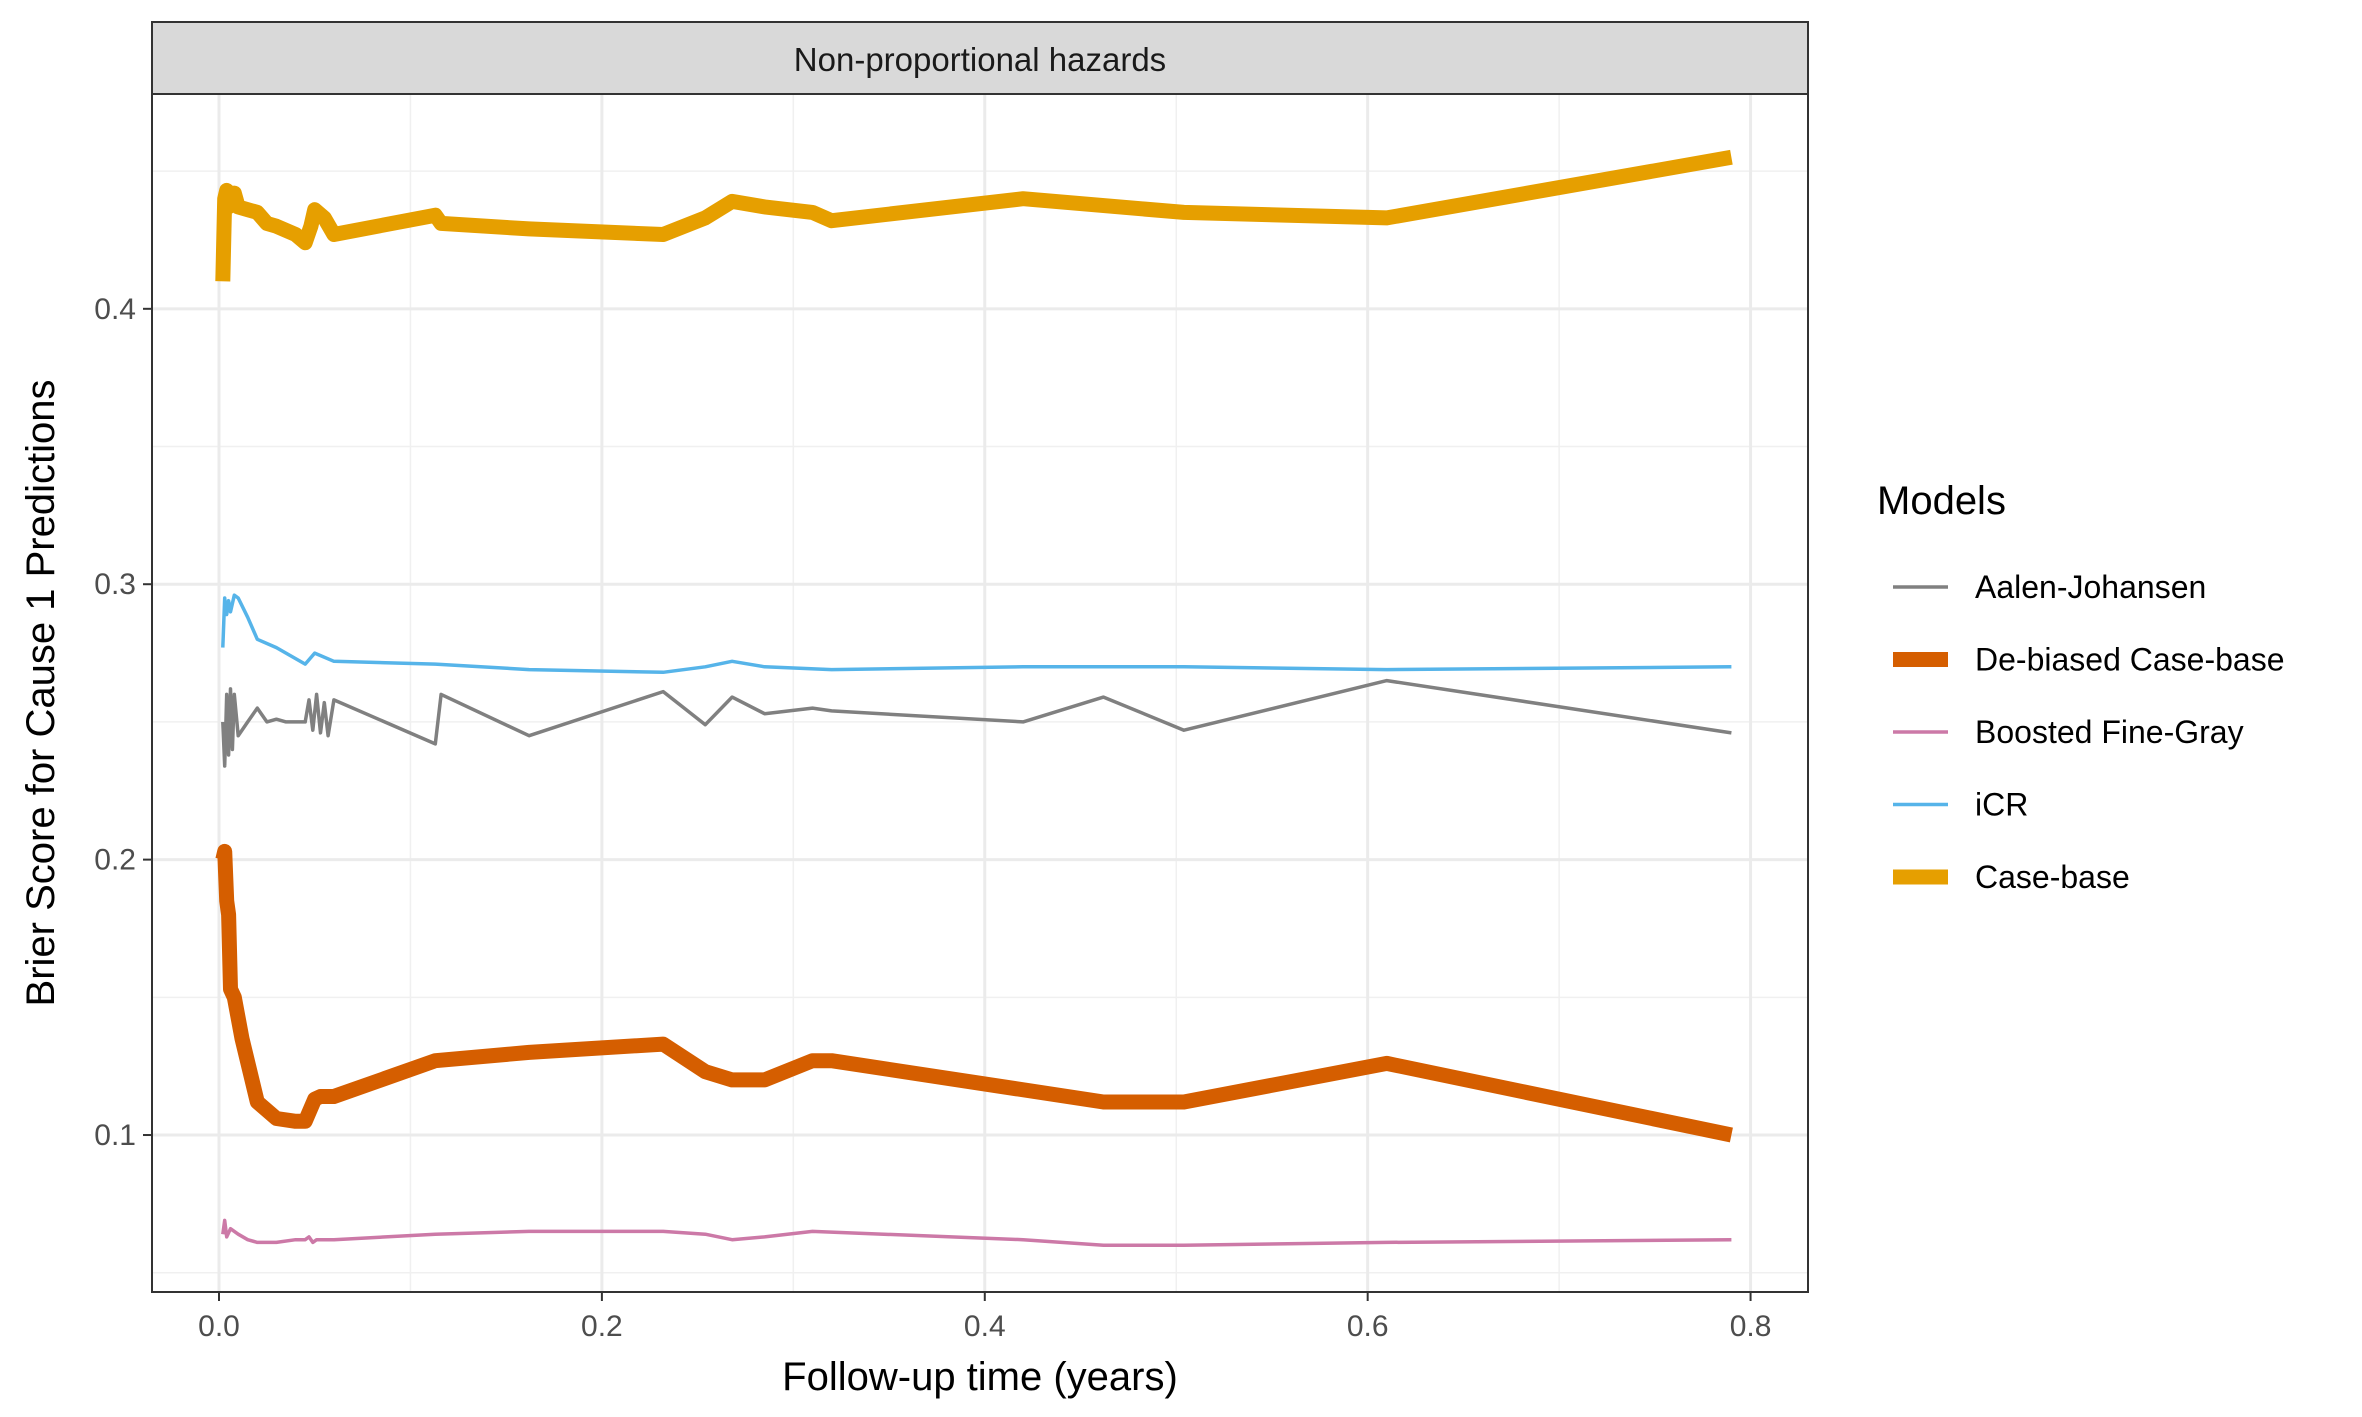 The height and width of the screenshot is (1417, 2362). What do you see at coordinates (985, 1326) in the screenshot?
I see `x-tick-label: 0.4` at bounding box center [985, 1326].